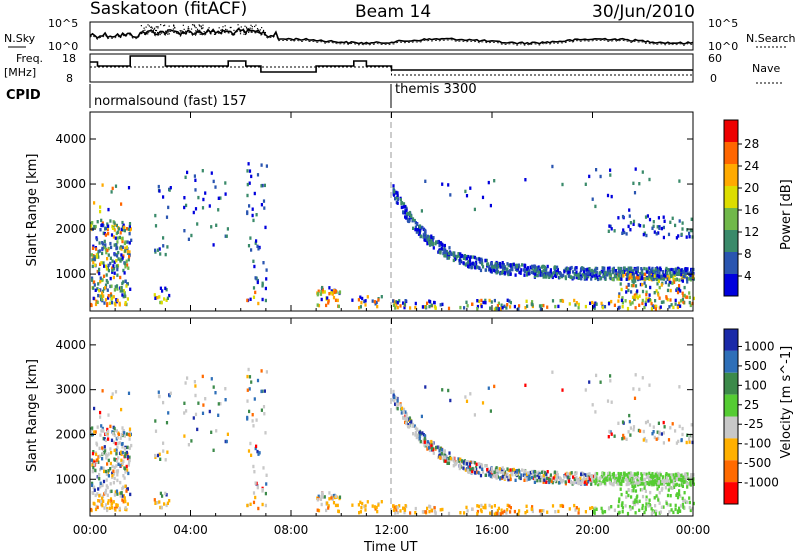  What do you see at coordinates (748, 276) in the screenshot?
I see `colorbar-tick-label: 4` at bounding box center [748, 276].